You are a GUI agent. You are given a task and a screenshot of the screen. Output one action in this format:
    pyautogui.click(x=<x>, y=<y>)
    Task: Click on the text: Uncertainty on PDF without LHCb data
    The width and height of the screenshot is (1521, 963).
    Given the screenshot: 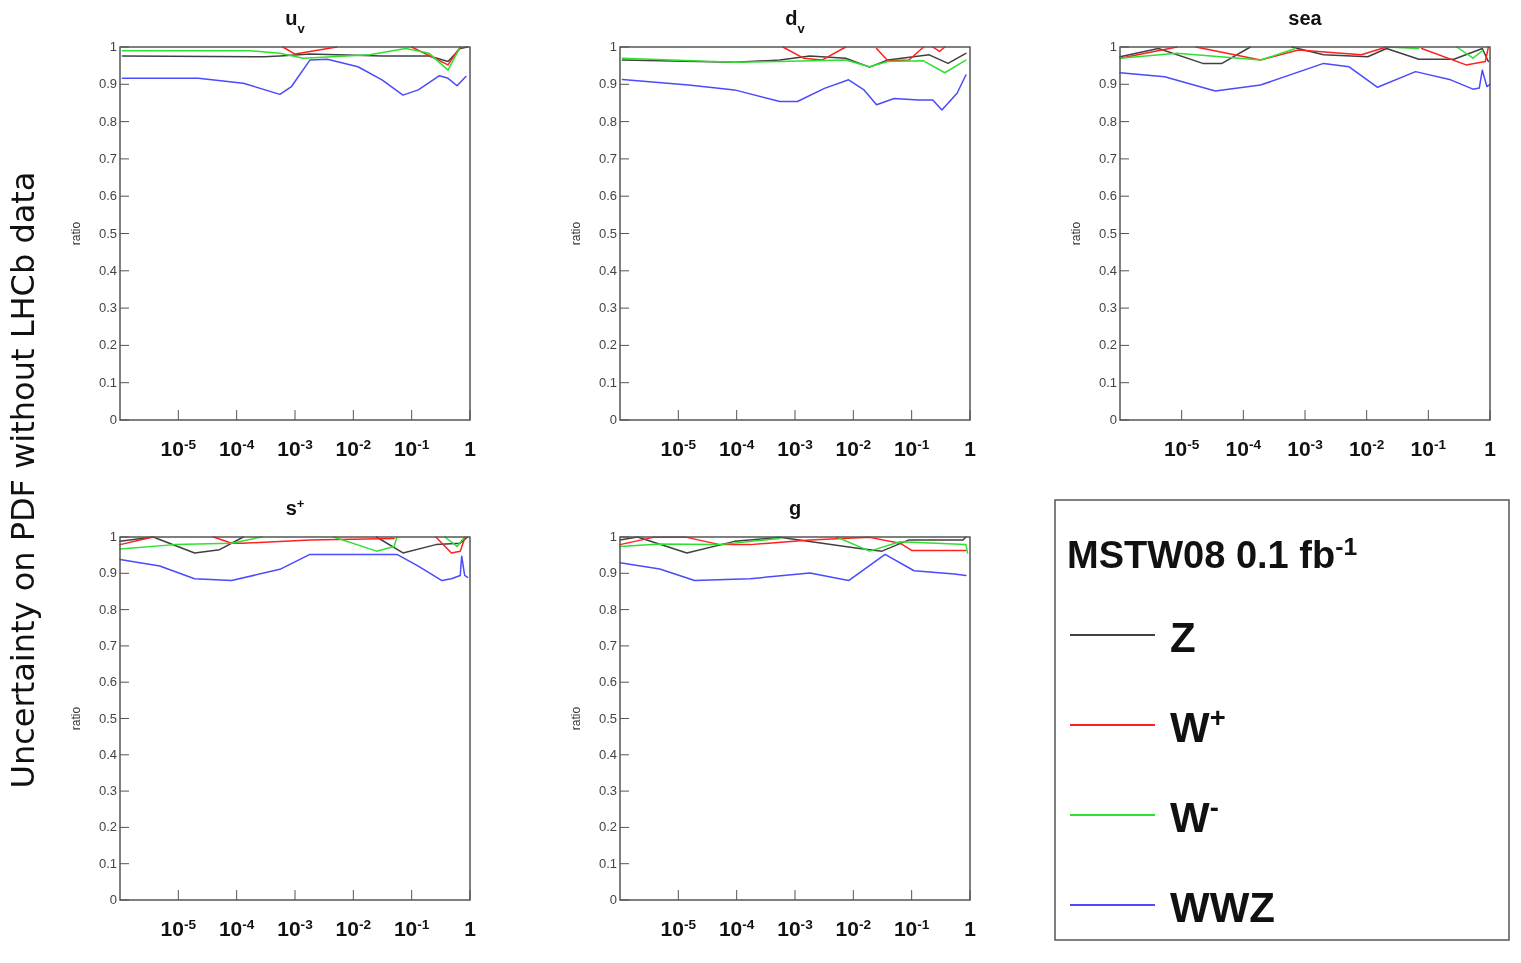 What is the action you would take?
    pyautogui.click(x=23, y=480)
    